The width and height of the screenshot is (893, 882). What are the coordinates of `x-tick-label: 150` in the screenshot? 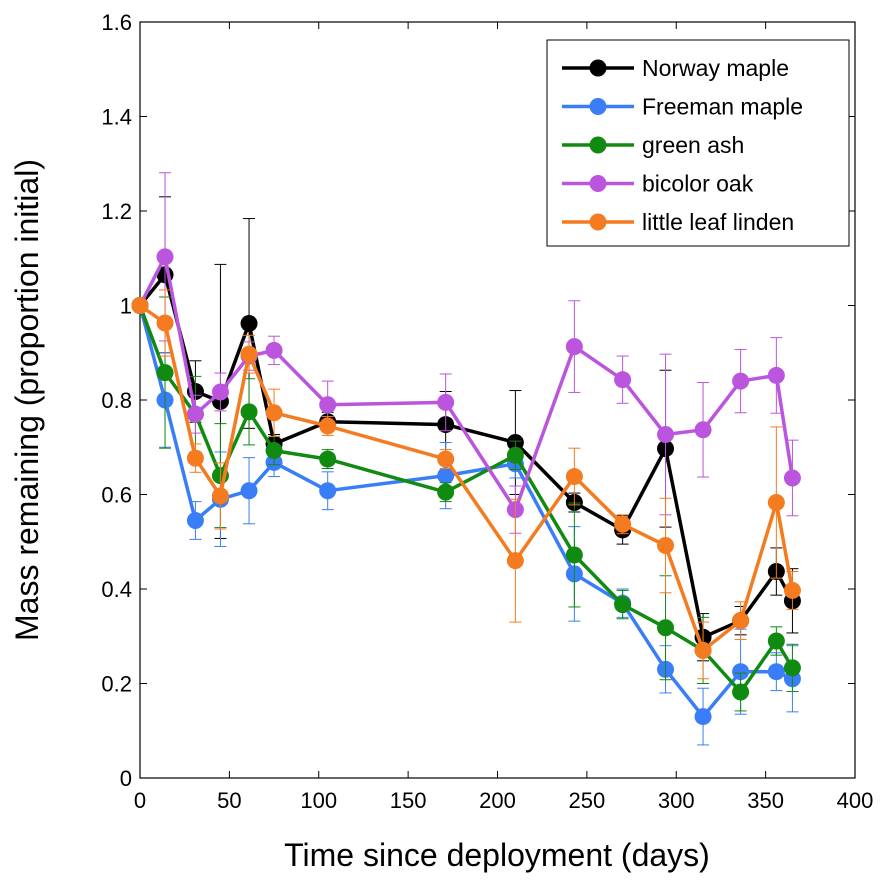 It's located at (408, 800).